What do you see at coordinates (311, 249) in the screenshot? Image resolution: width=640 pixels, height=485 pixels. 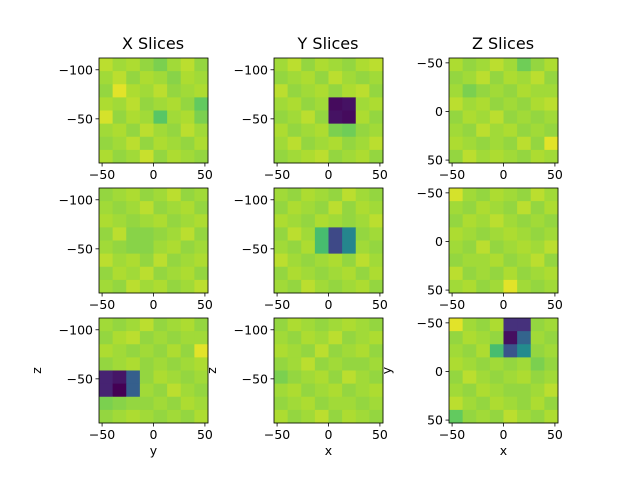 I see `heatmap-panel-r1-c1: −50 0 50 −50 −100` at bounding box center [311, 249].